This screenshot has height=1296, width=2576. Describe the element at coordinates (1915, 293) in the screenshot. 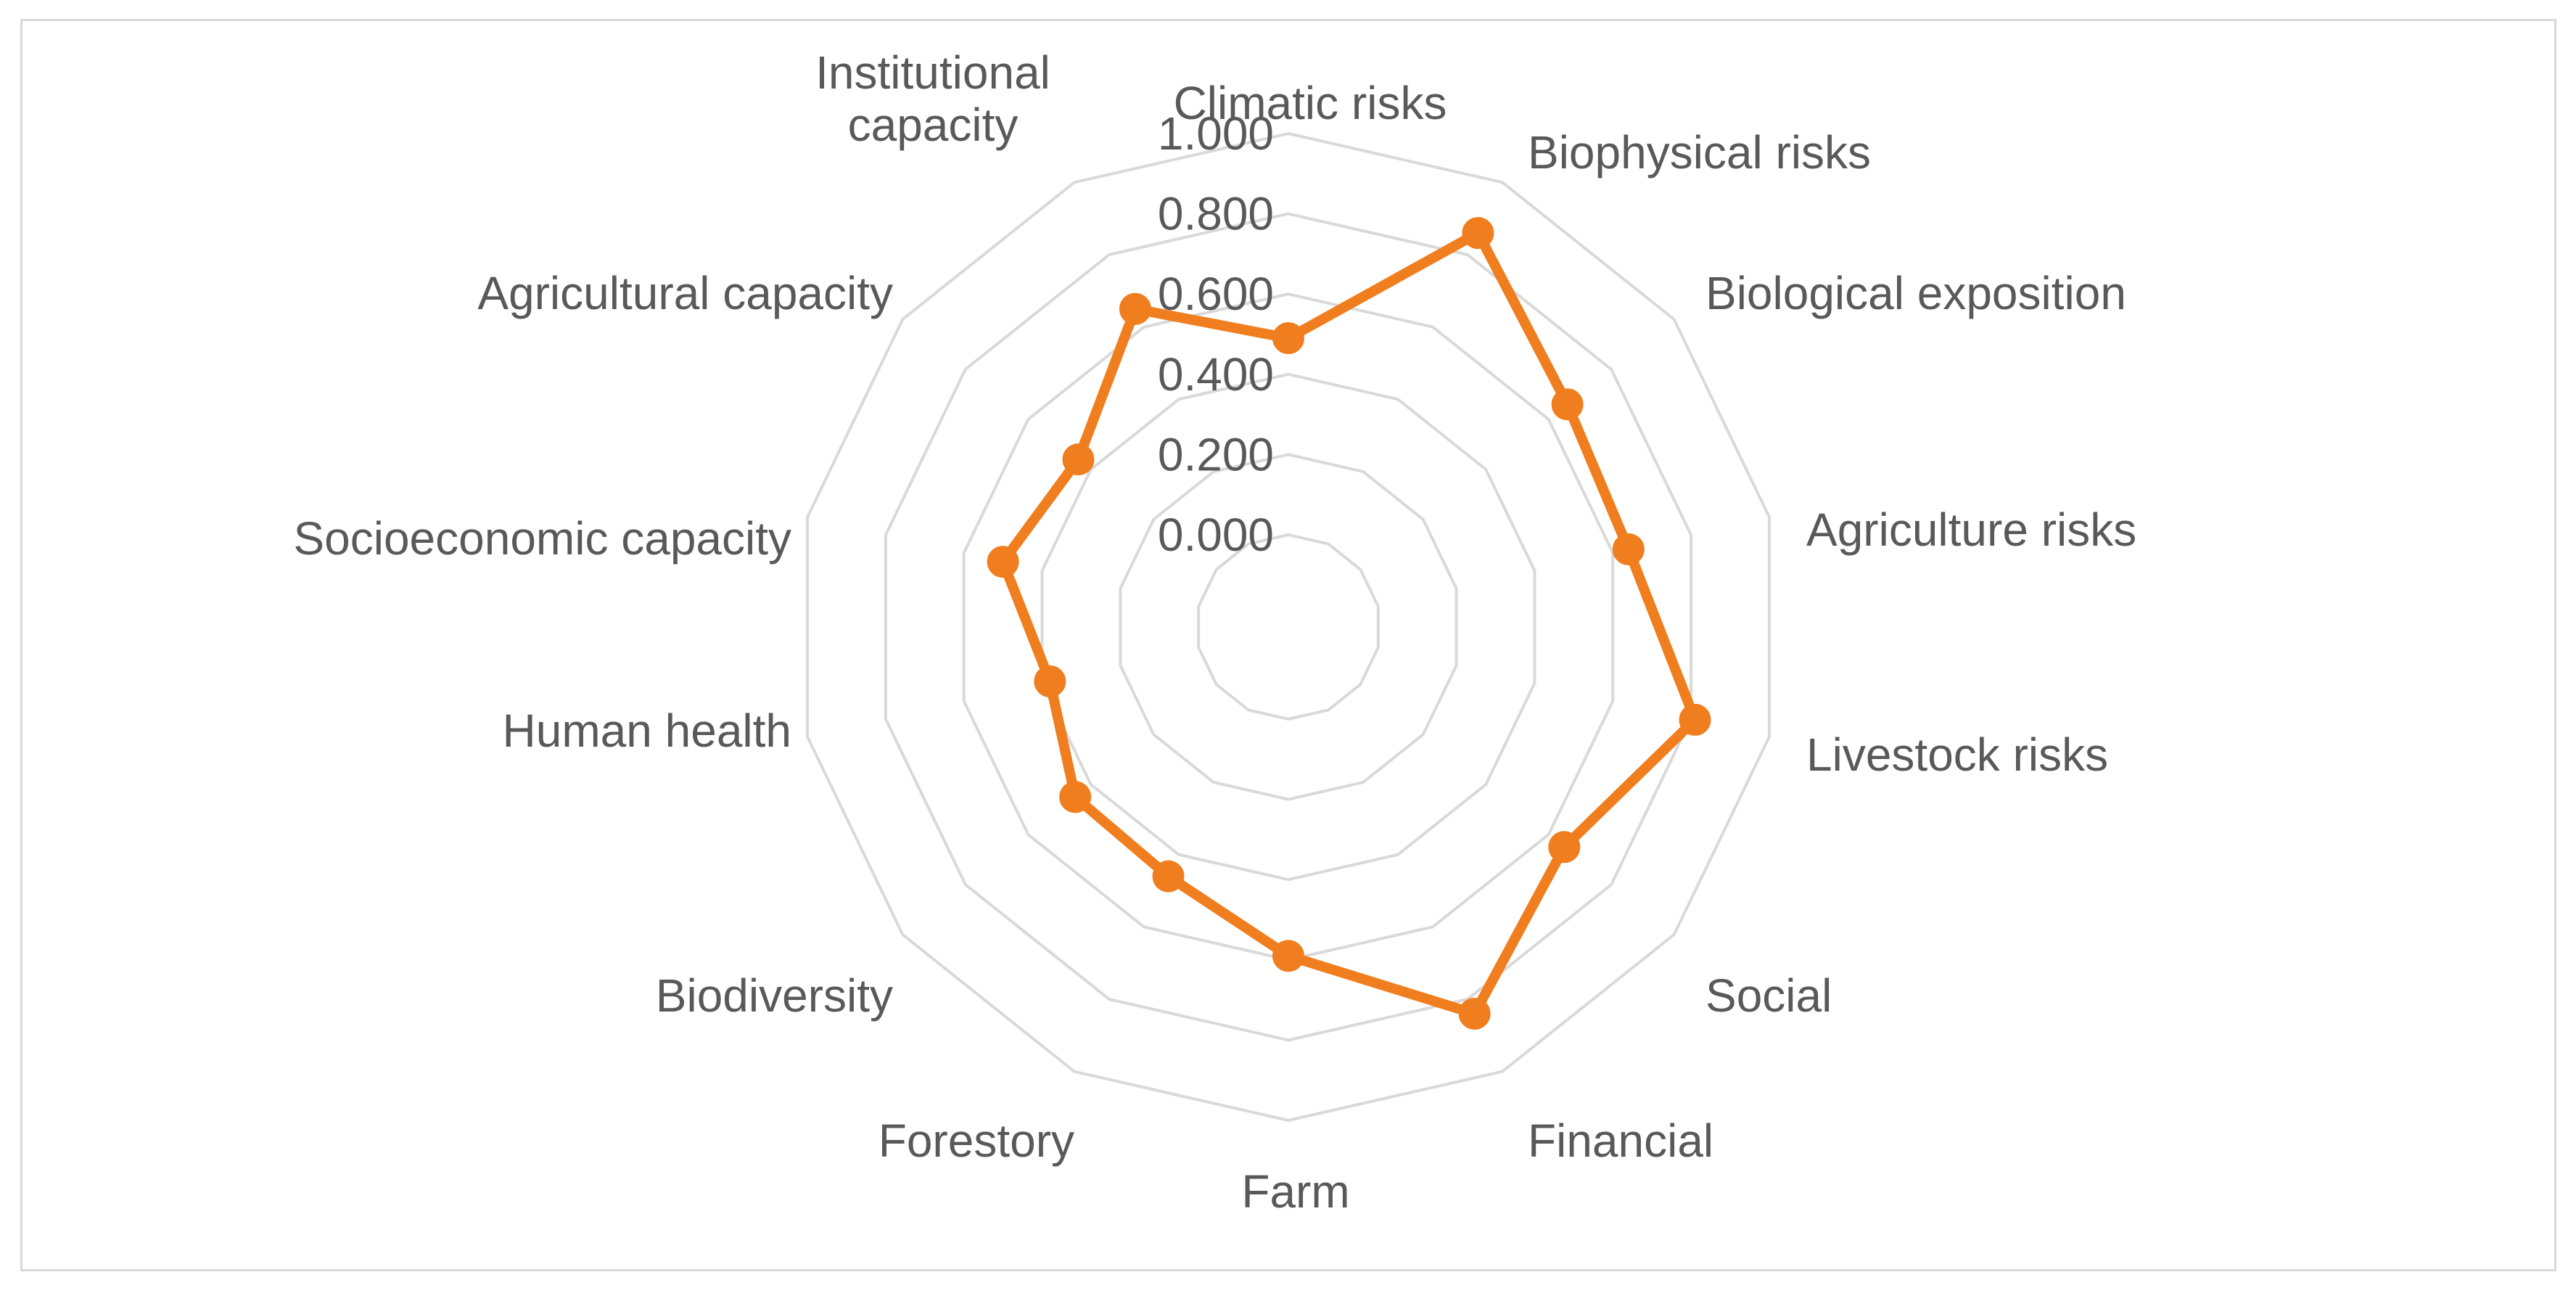

I see `category-label-biological-exposition: Biological exposition` at that location.